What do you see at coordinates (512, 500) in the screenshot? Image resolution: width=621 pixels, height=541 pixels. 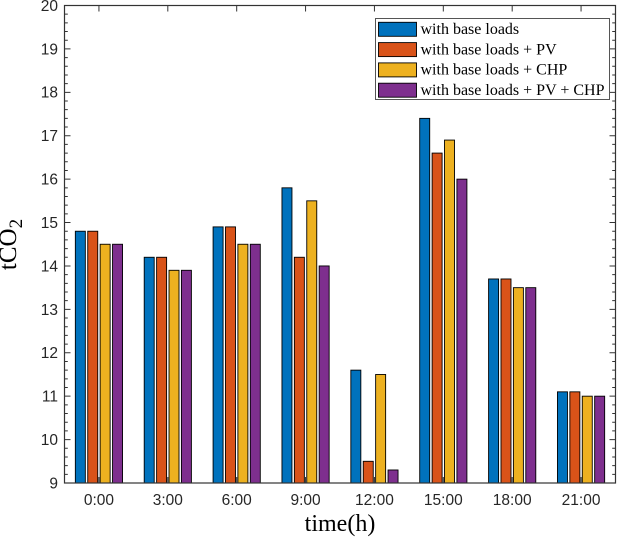 I see `svg-text: 18:00` at bounding box center [512, 500].